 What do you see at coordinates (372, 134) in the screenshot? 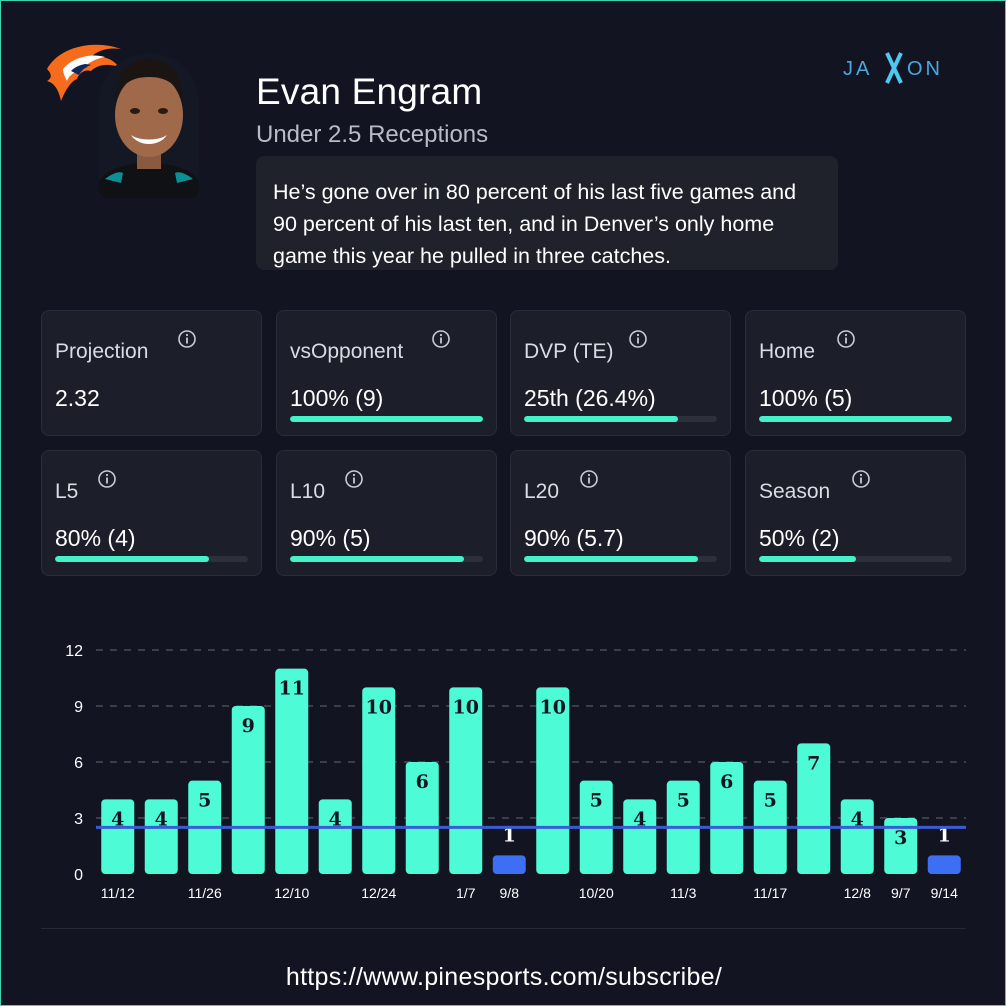
I see `prop-line: Under 2.5 Receptions` at bounding box center [372, 134].